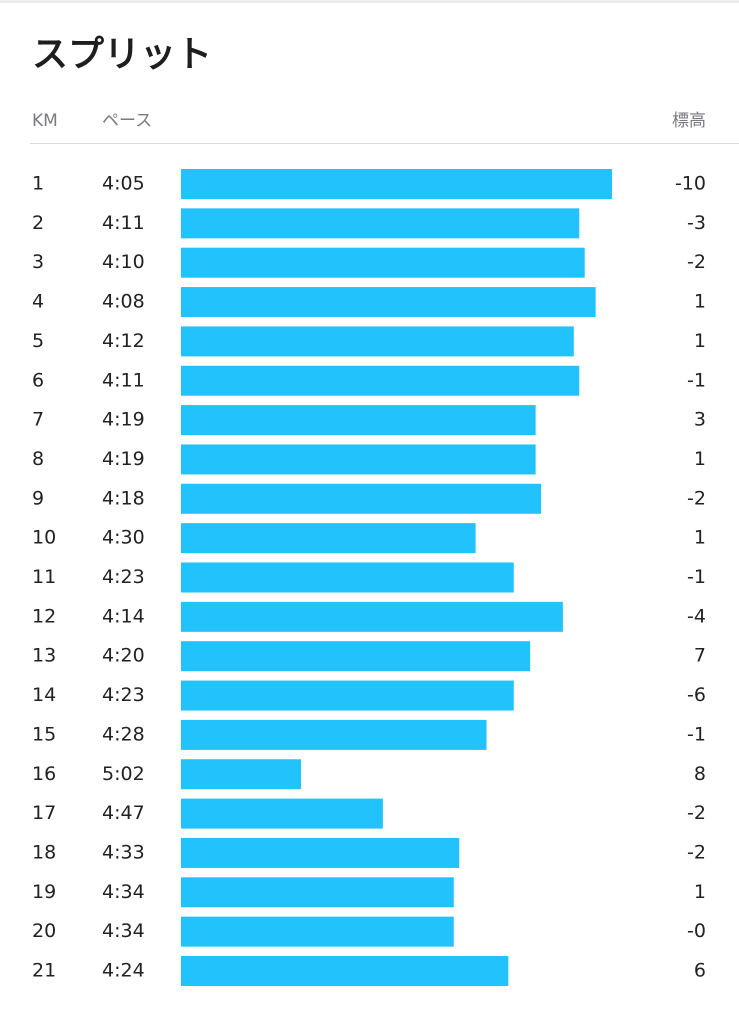 The height and width of the screenshot is (1024, 739). Describe the element at coordinates (38, 341) in the screenshot. I see `km-cell: 5` at that location.